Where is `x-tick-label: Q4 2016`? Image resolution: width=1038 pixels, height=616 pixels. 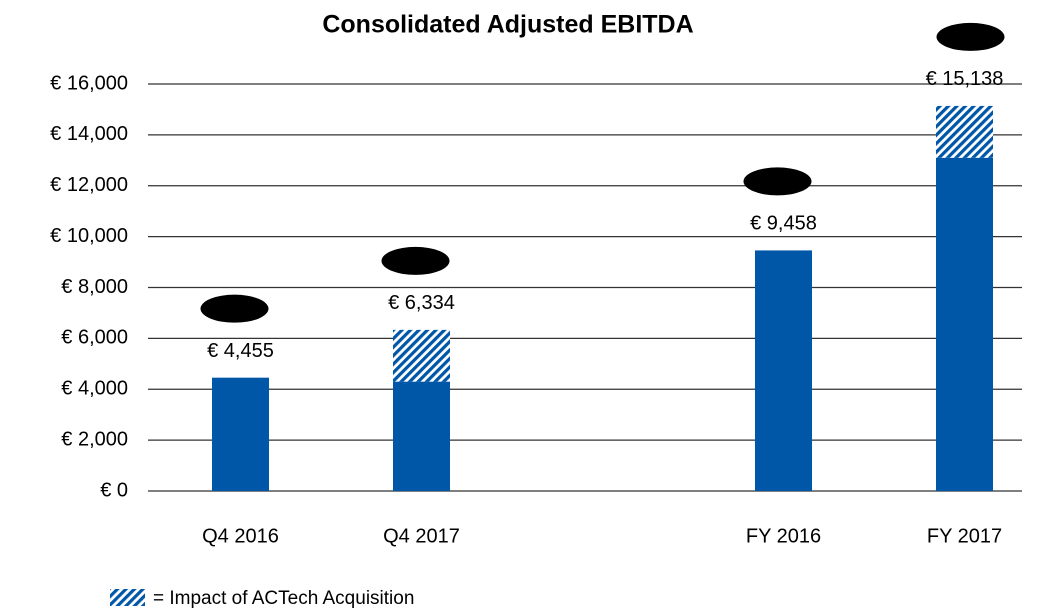 x-tick-label: Q4 2016 is located at coordinates (240, 536).